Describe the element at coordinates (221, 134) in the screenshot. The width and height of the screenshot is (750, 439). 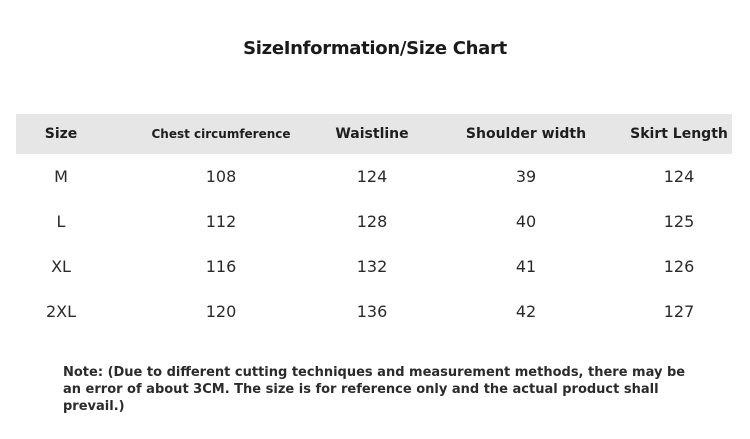
I see `header-chest-circumference: Chest circumference` at that location.